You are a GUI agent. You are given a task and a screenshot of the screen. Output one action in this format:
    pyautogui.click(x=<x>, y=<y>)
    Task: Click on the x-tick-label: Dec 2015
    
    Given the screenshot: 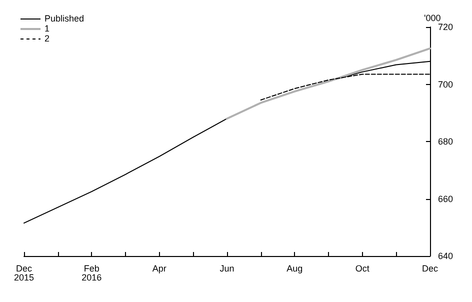 What is the action you would take?
    pyautogui.click(x=24, y=273)
    